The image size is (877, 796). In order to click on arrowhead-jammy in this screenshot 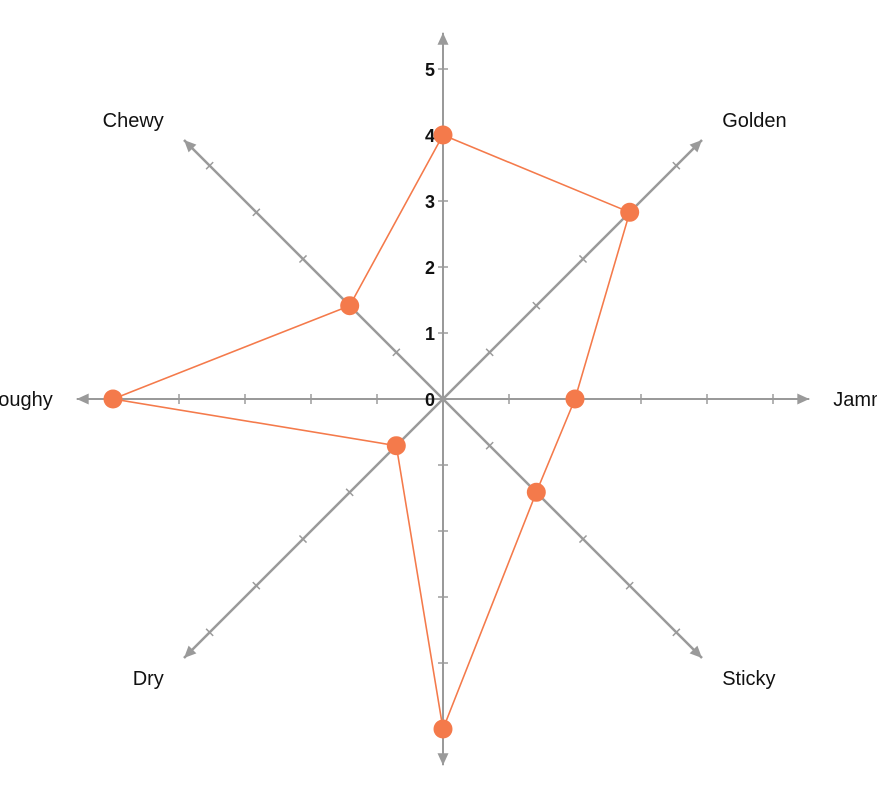, I will do `click(803, 399)`.